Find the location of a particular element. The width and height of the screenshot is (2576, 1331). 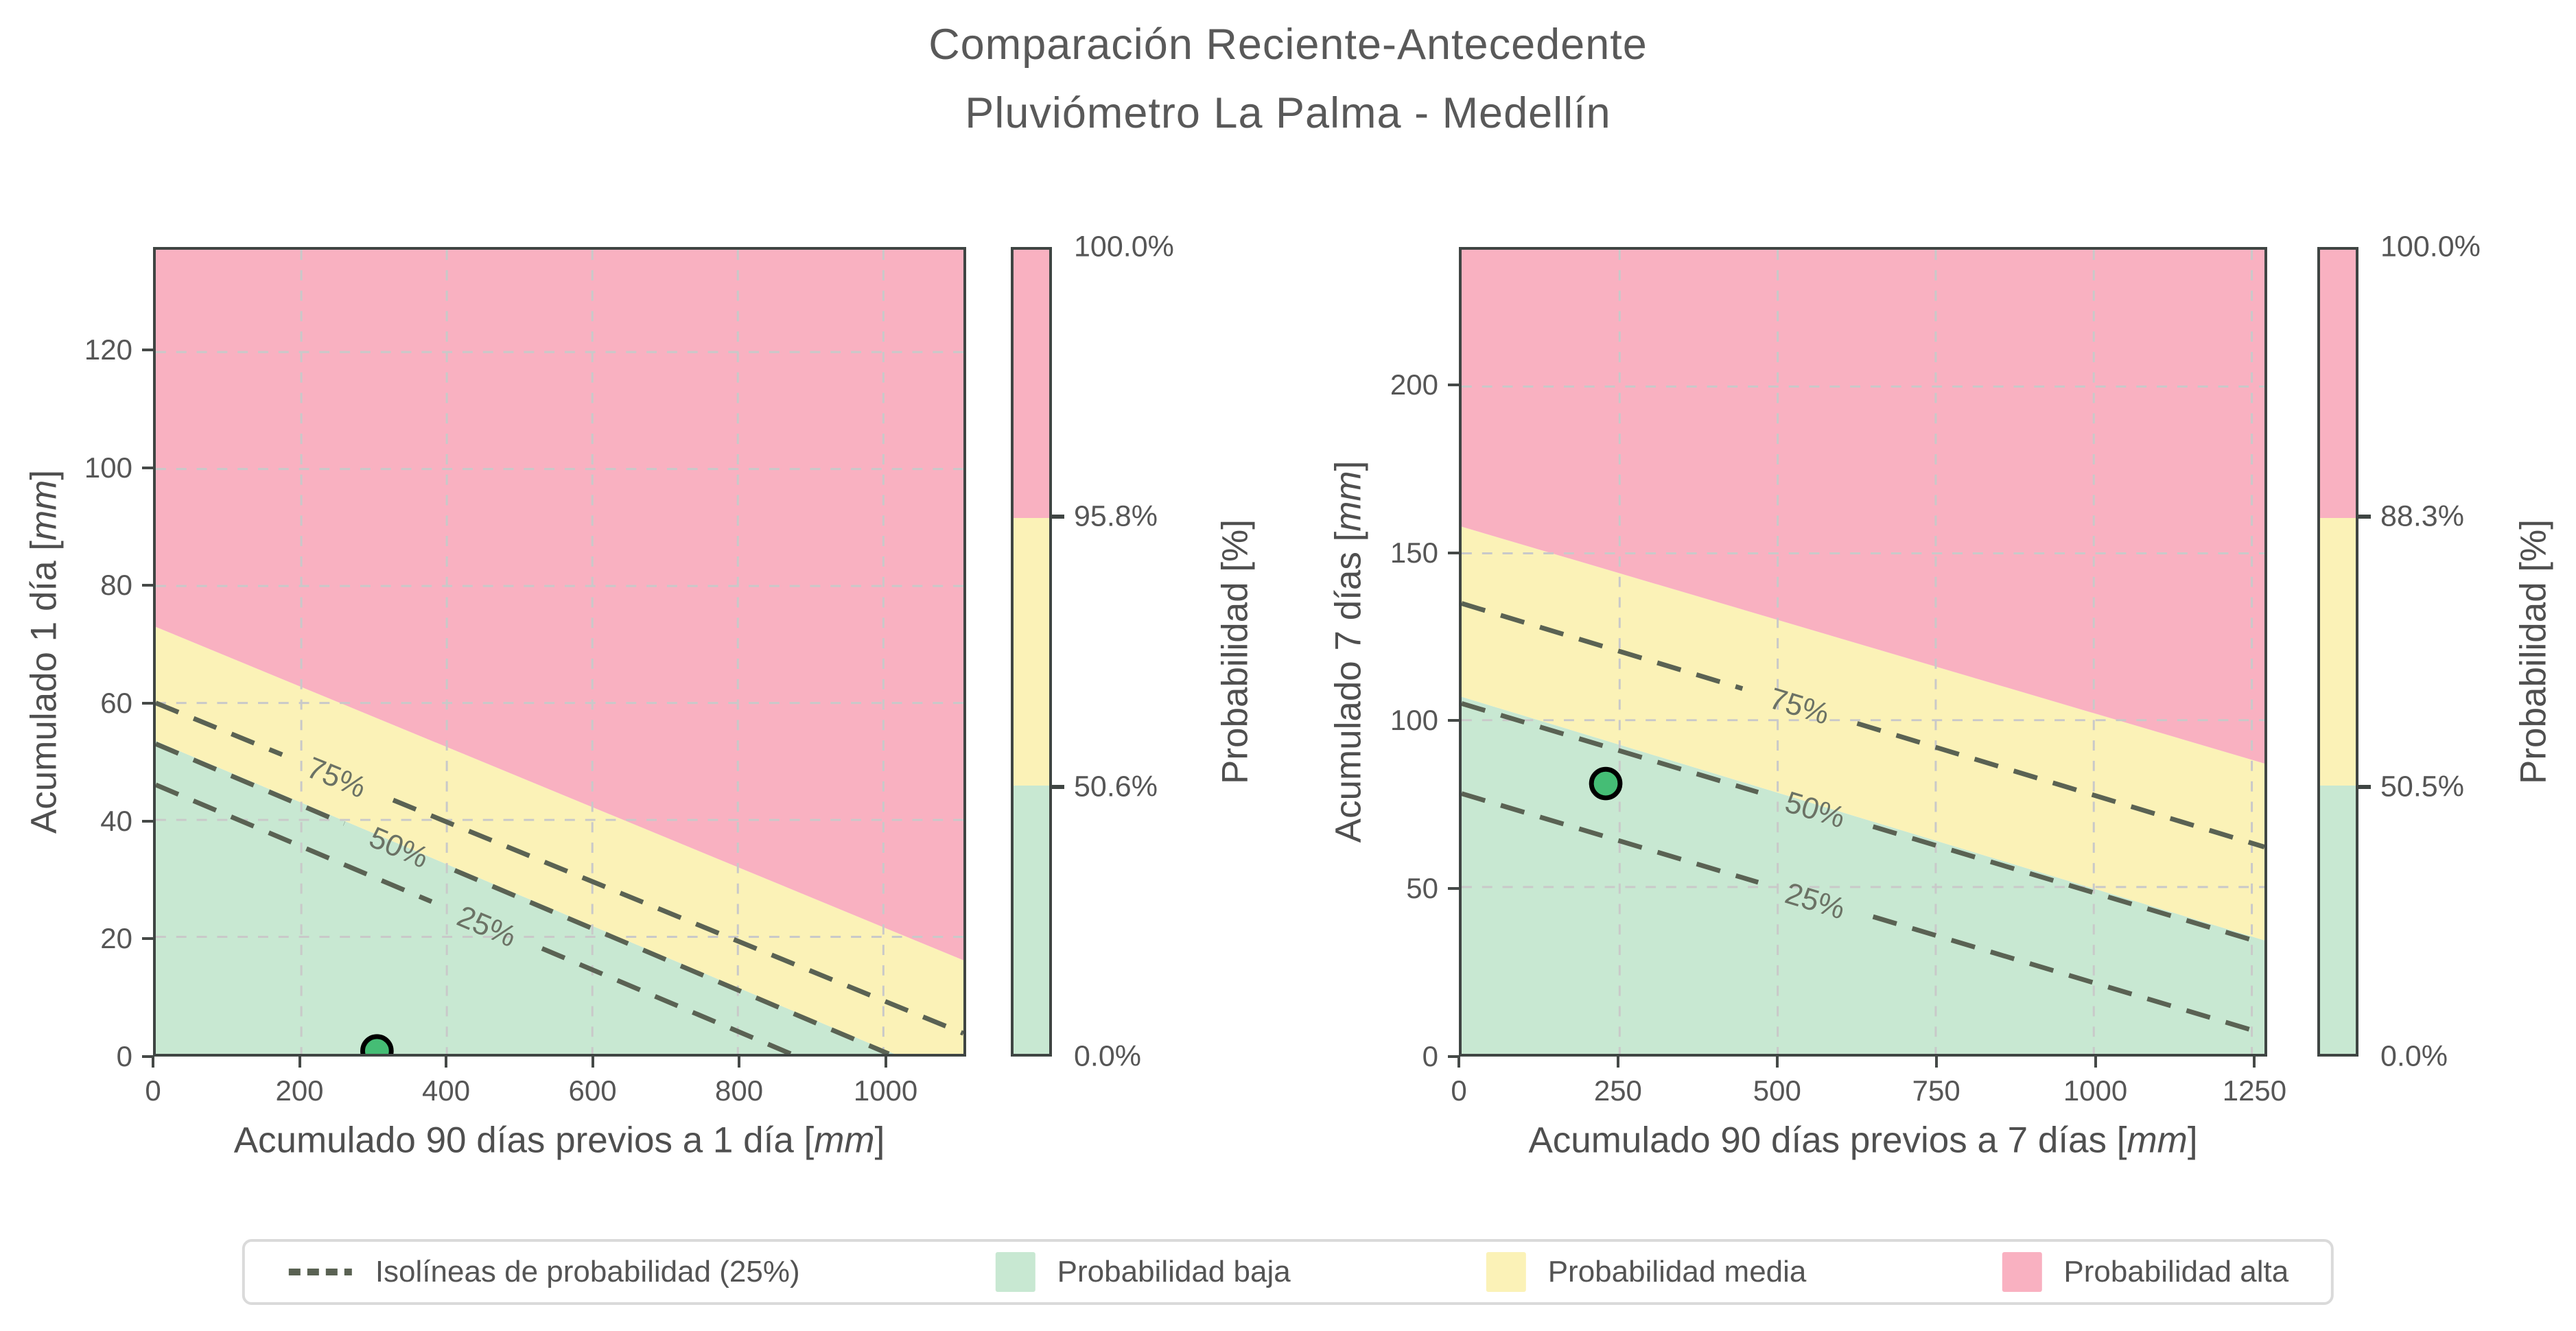

y-axis-label-right: Acumulado 7 días [mm] is located at coordinates (1349, 652).